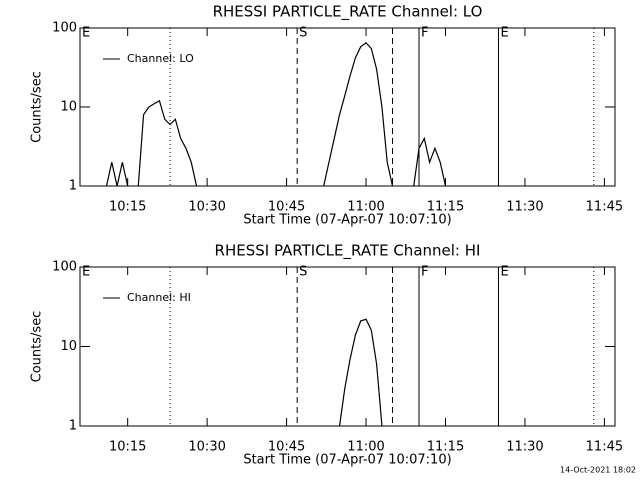 Image resolution: width=640 pixels, height=480 pixels. What do you see at coordinates (160, 58) in the screenshot?
I see `legend-label: Channel: LO` at bounding box center [160, 58].